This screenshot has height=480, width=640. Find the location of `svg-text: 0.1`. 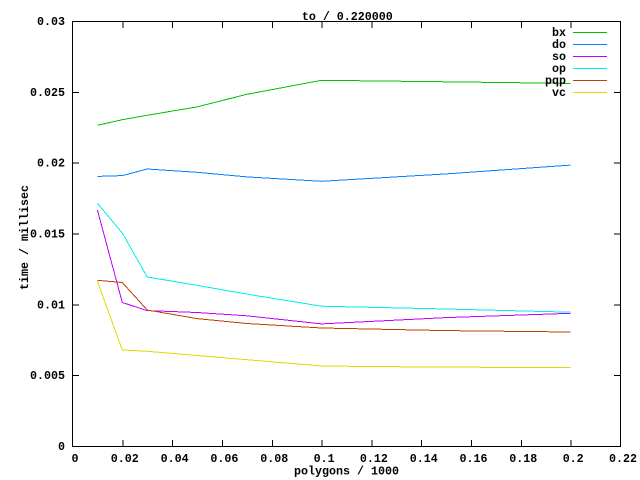

svg-text: 0.1 is located at coordinates (324, 459).